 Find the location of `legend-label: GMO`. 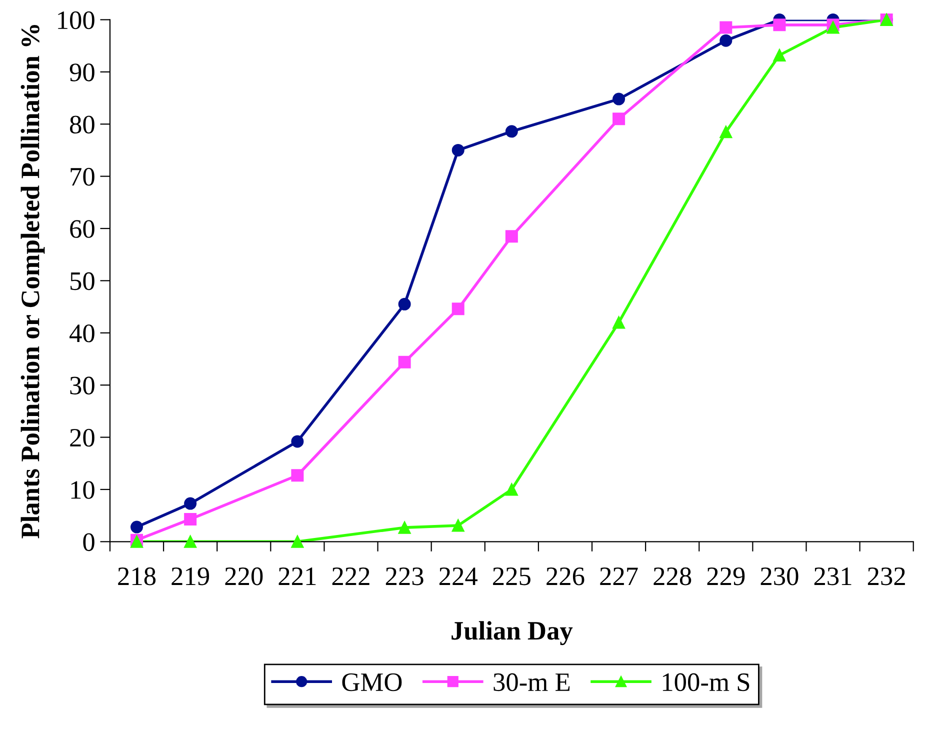

legend-label: GMO is located at coordinates (372, 682).